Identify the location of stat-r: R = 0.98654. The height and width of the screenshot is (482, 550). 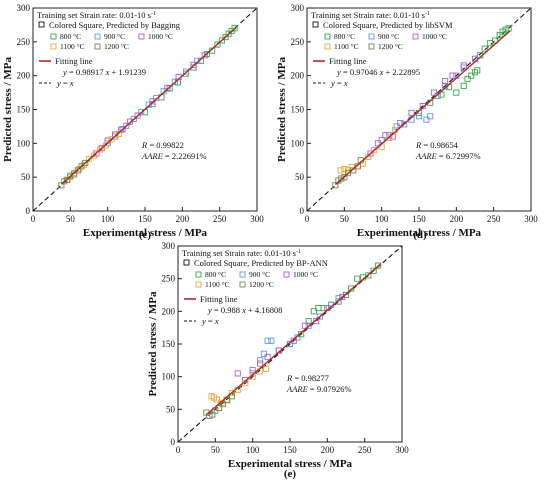
(437, 145).